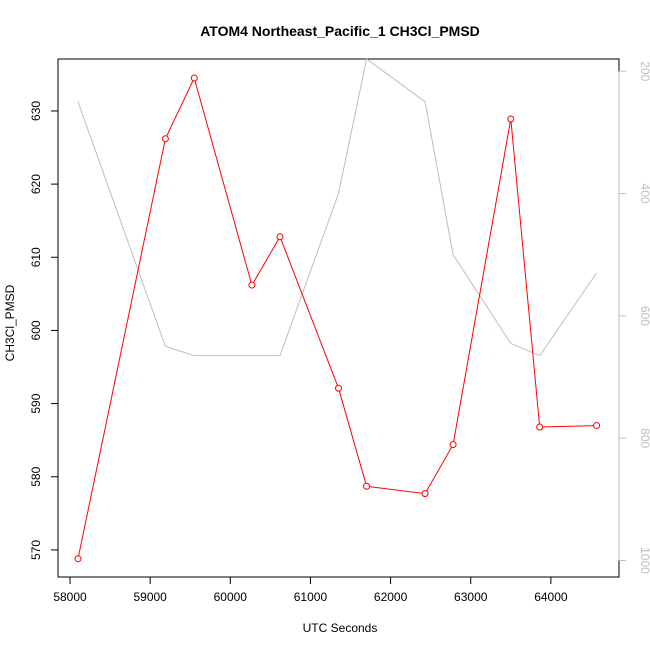  Describe the element at coordinates (36, 476) in the screenshot. I see `y-tick-label: 580` at that location.